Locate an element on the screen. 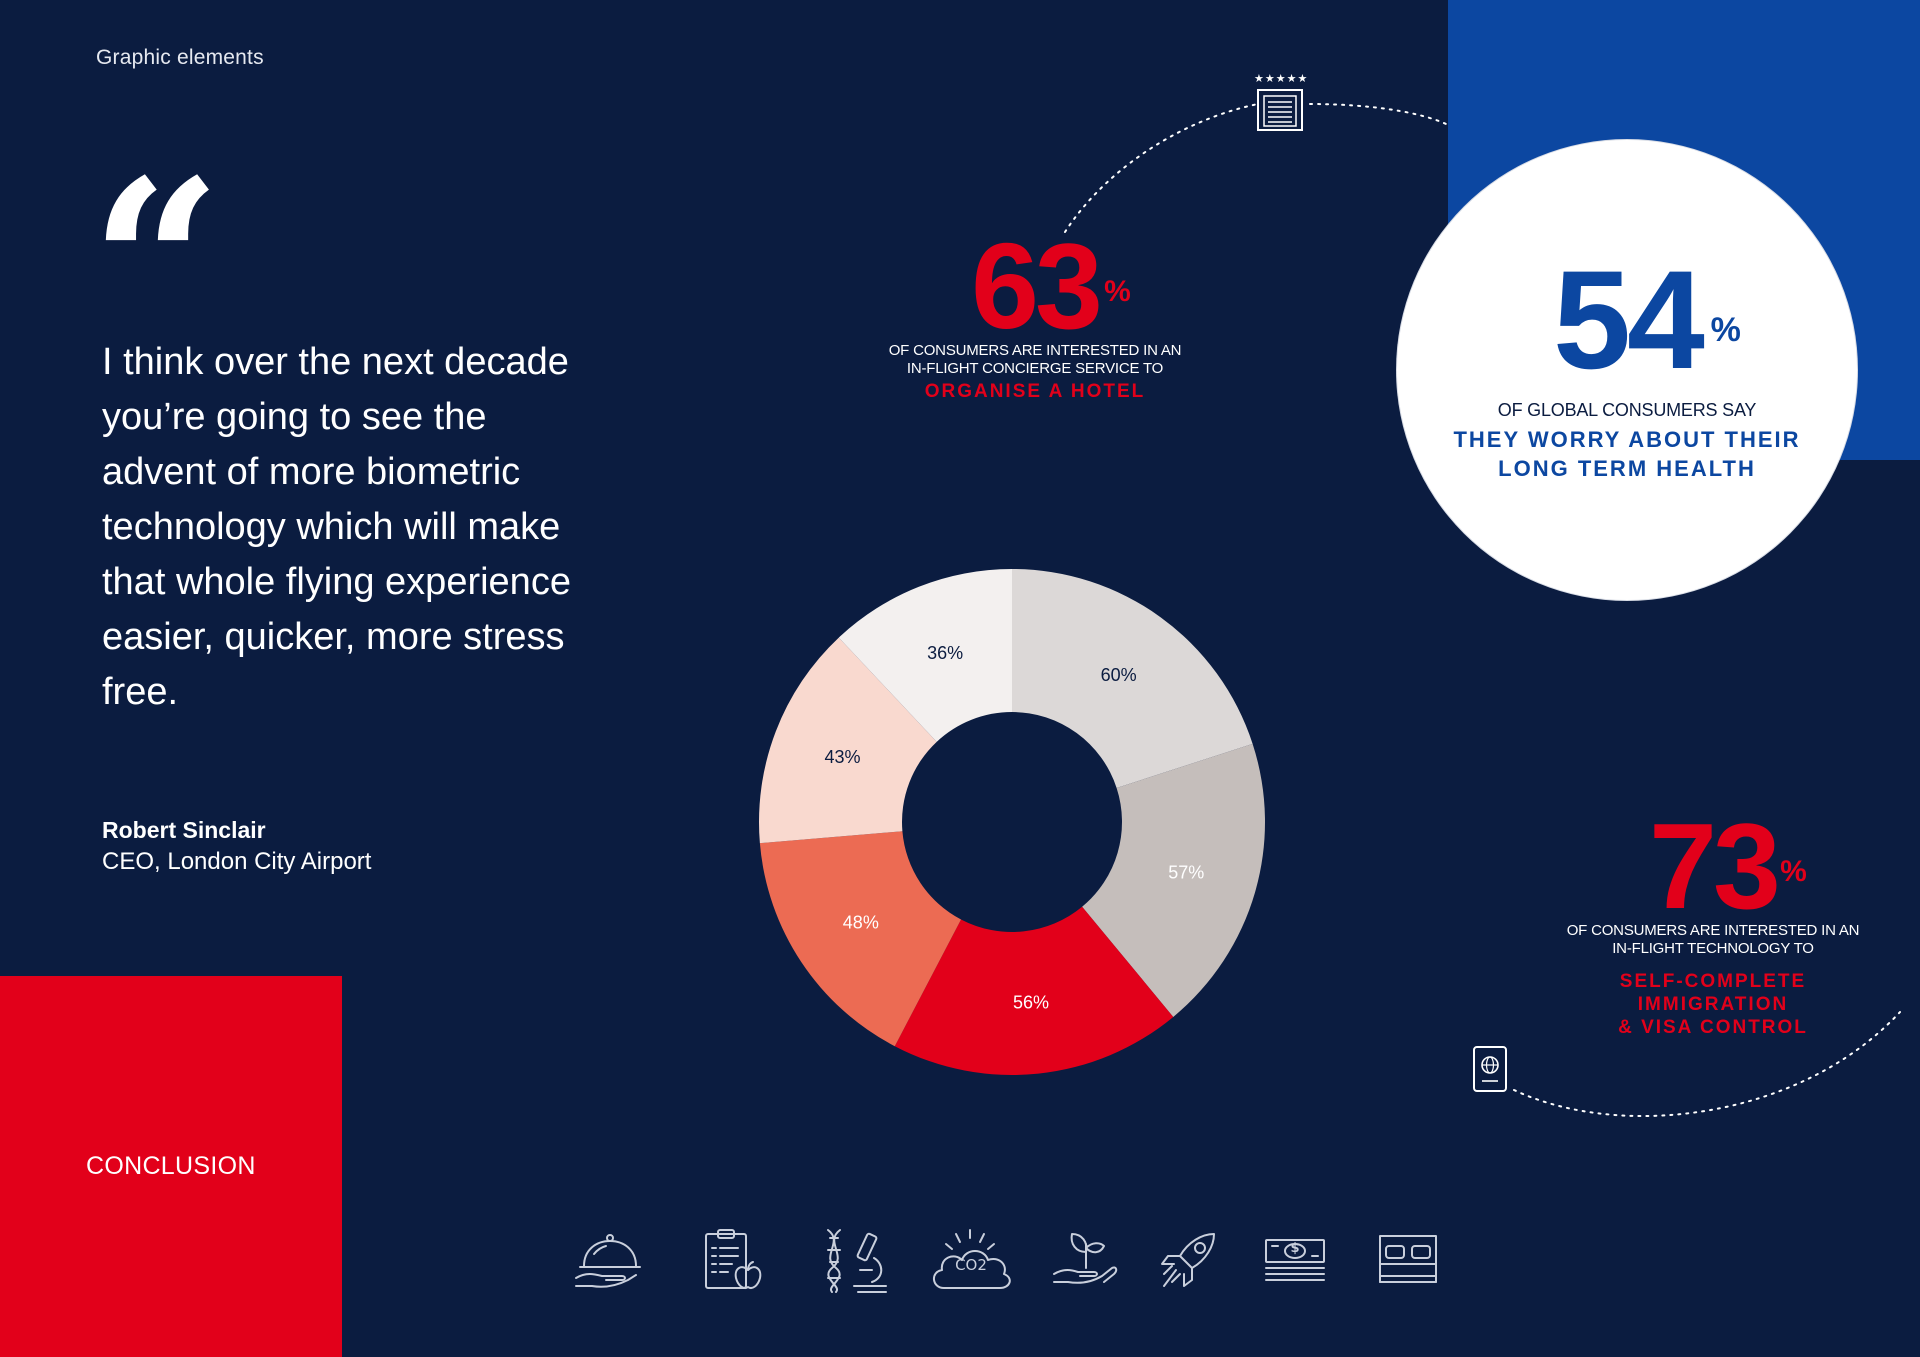  immigration-stat-value: 73 is located at coordinates (1715, 866).